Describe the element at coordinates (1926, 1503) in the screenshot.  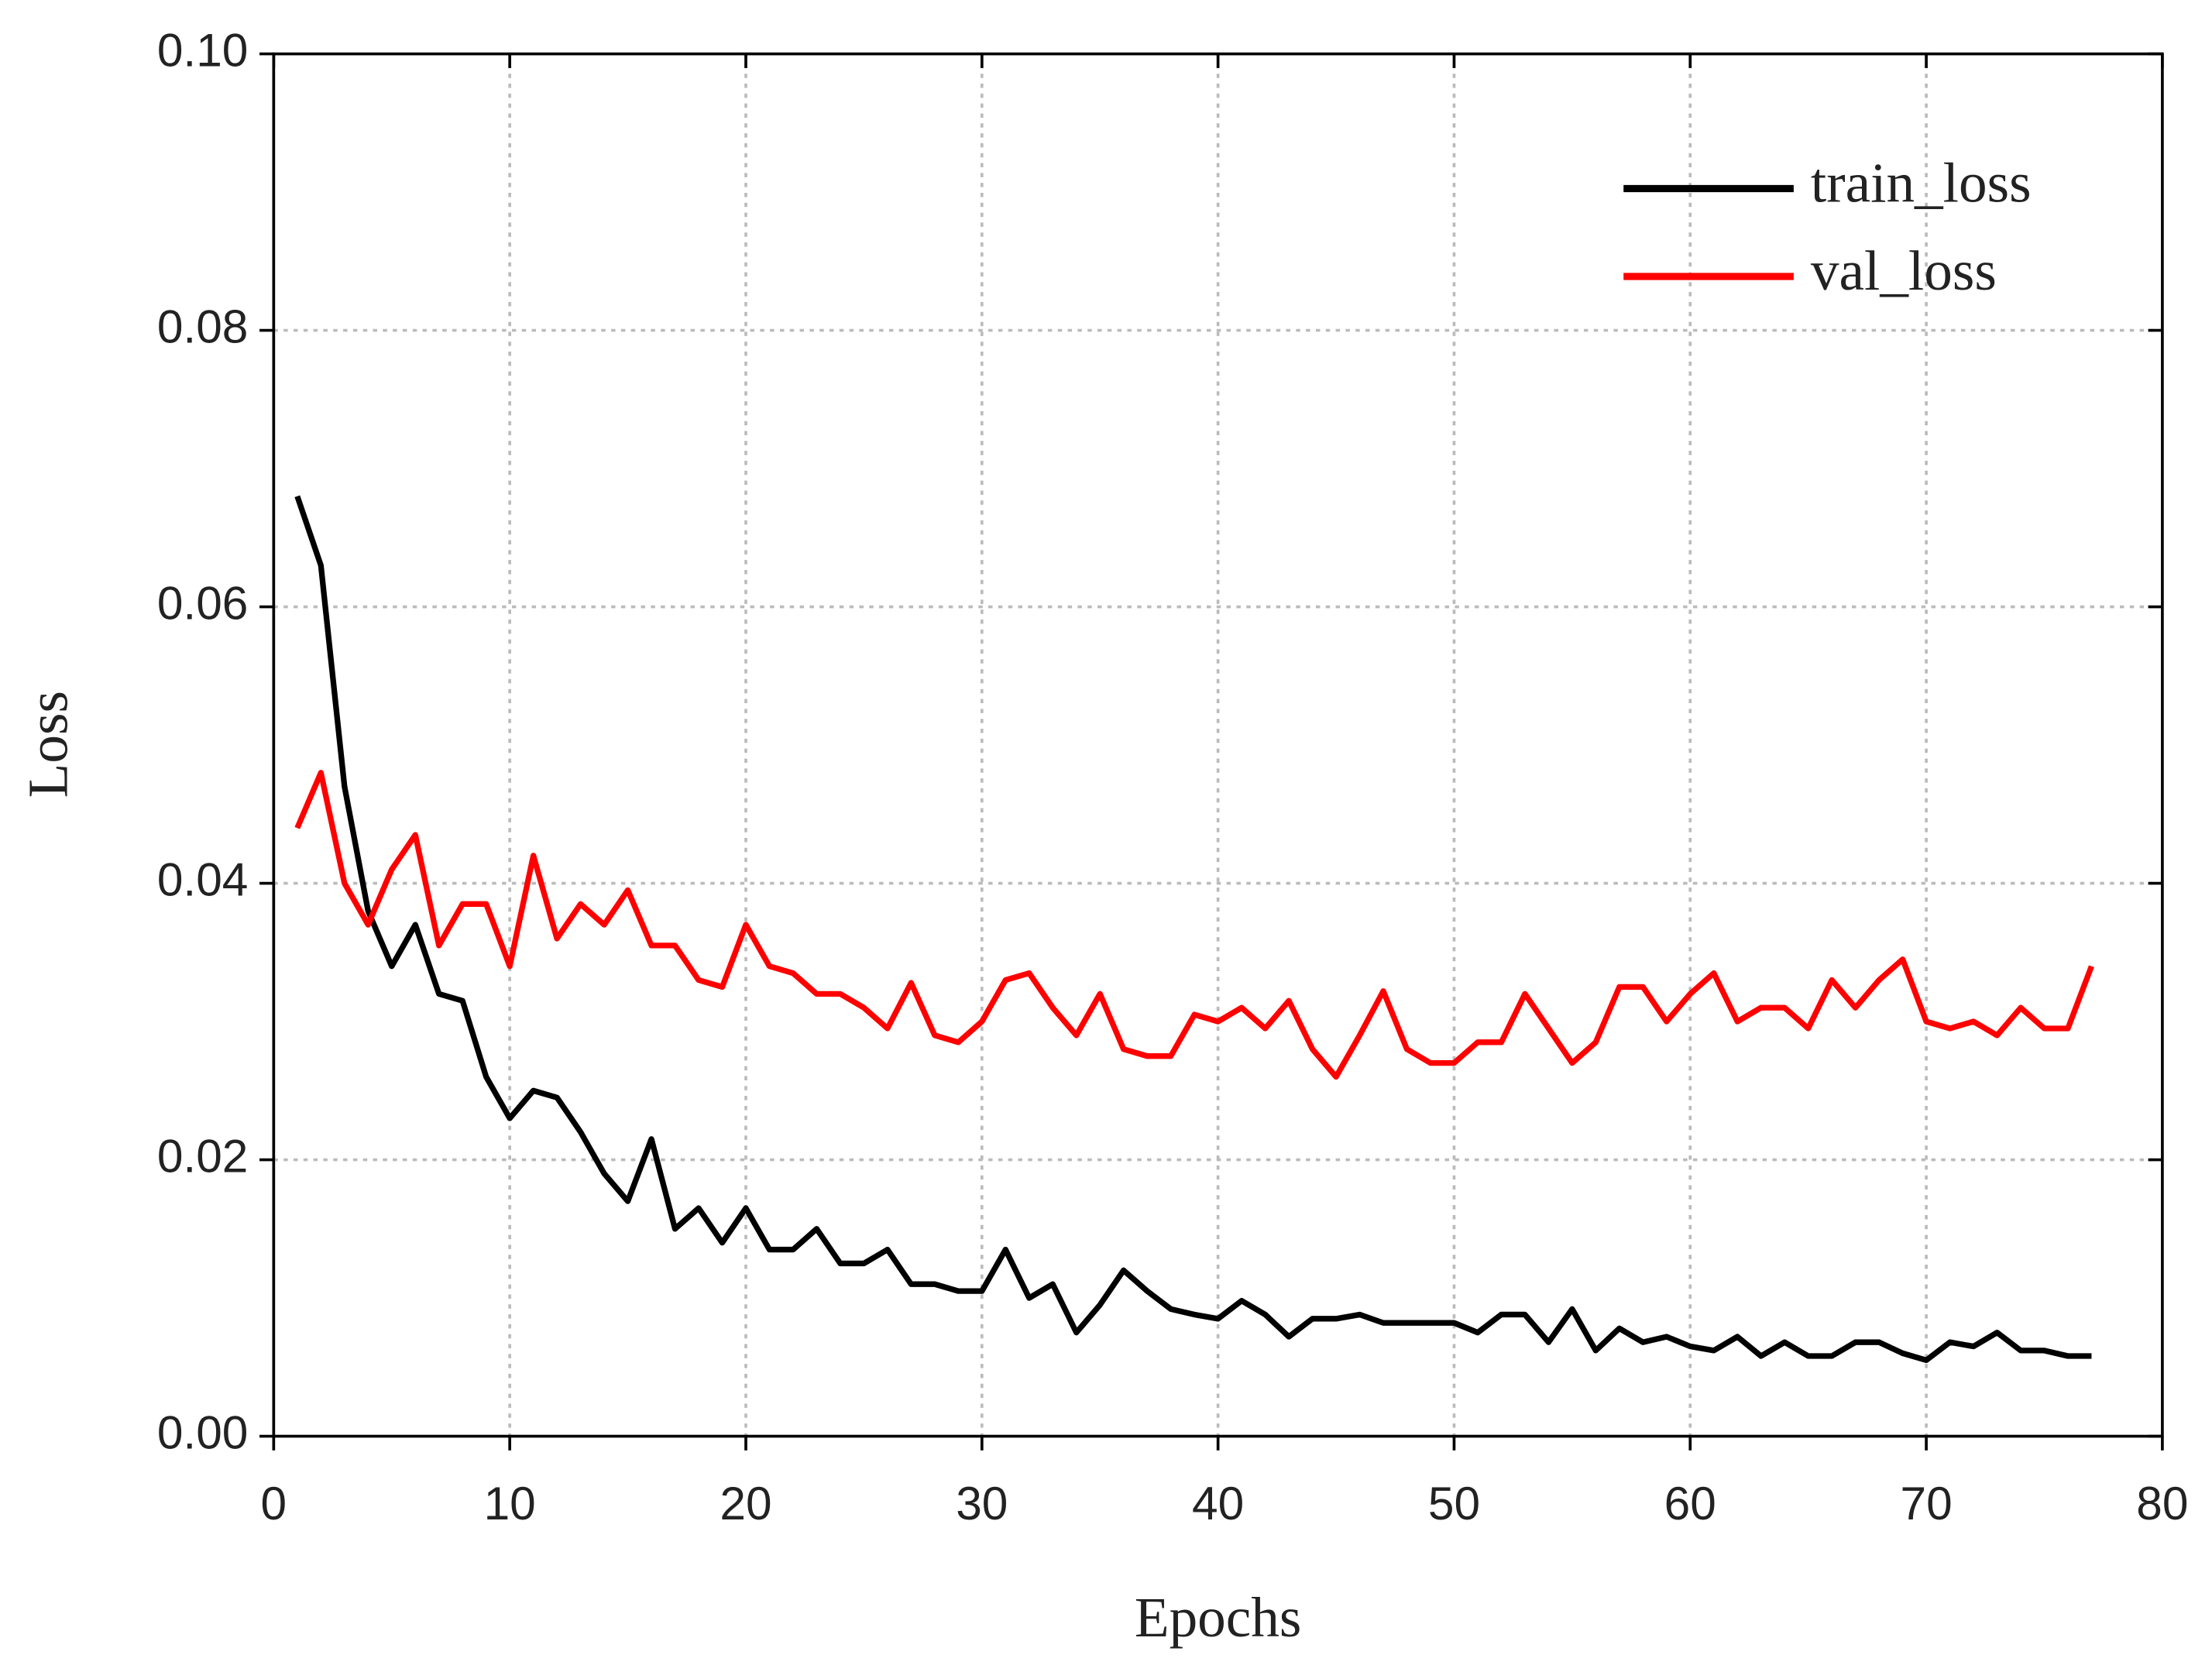
I see `x-tick-label: 70` at that location.